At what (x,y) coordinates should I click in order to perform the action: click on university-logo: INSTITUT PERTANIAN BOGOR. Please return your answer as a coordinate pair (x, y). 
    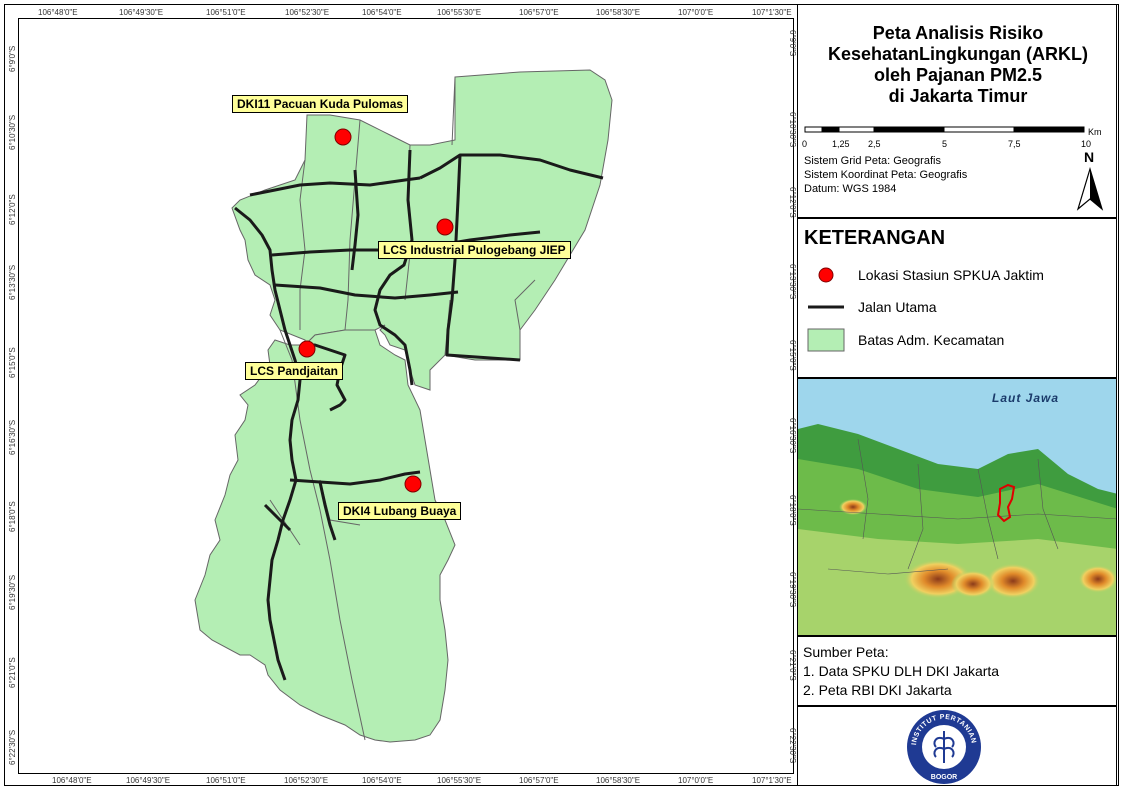
    Looking at the image, I should click on (944, 747).